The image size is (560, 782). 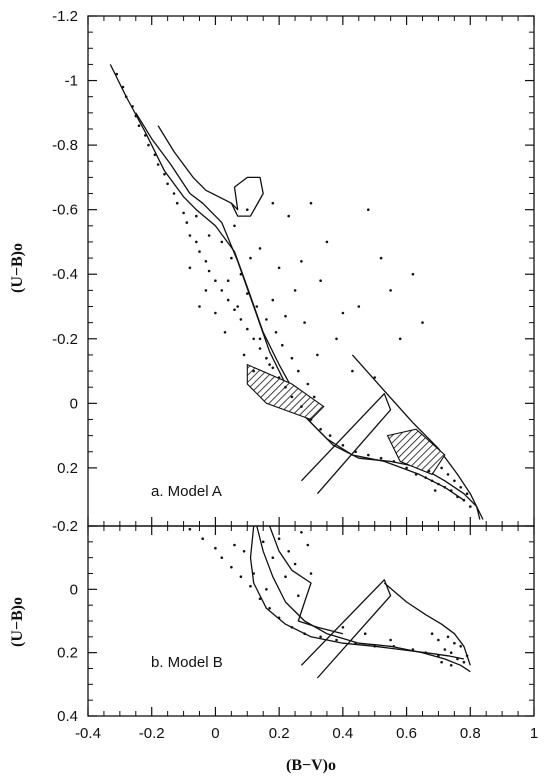 I want to click on x-tick-label: 0.8, so click(x=470, y=733).